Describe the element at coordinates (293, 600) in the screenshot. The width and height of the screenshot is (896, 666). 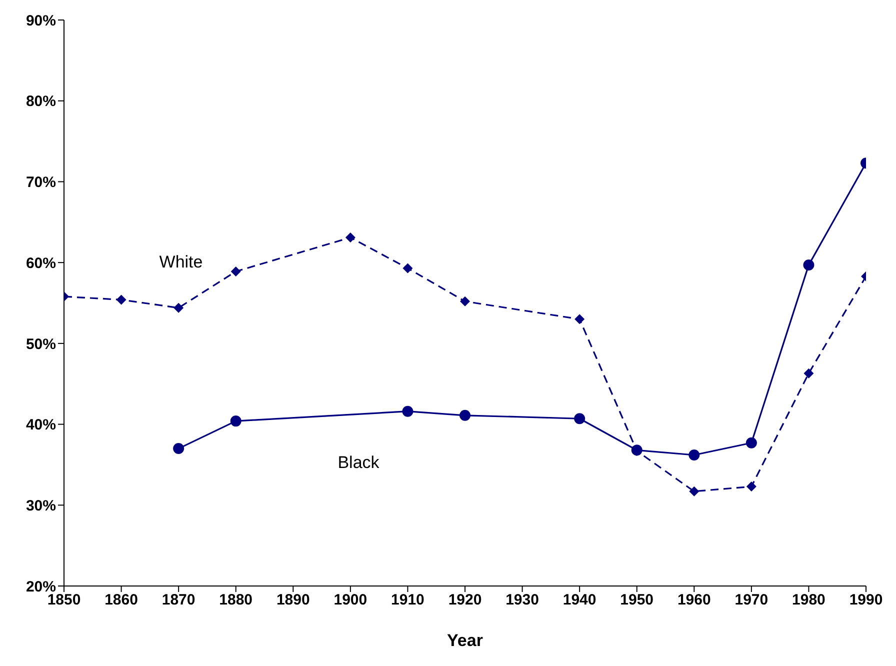
I see `x-tick-label: 1890` at that location.